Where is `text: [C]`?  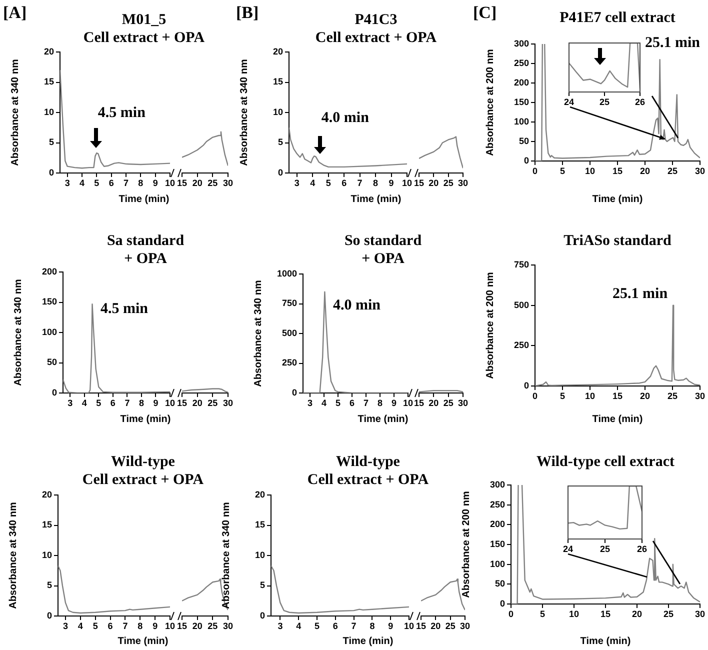 text: [C] is located at coordinates (485, 13).